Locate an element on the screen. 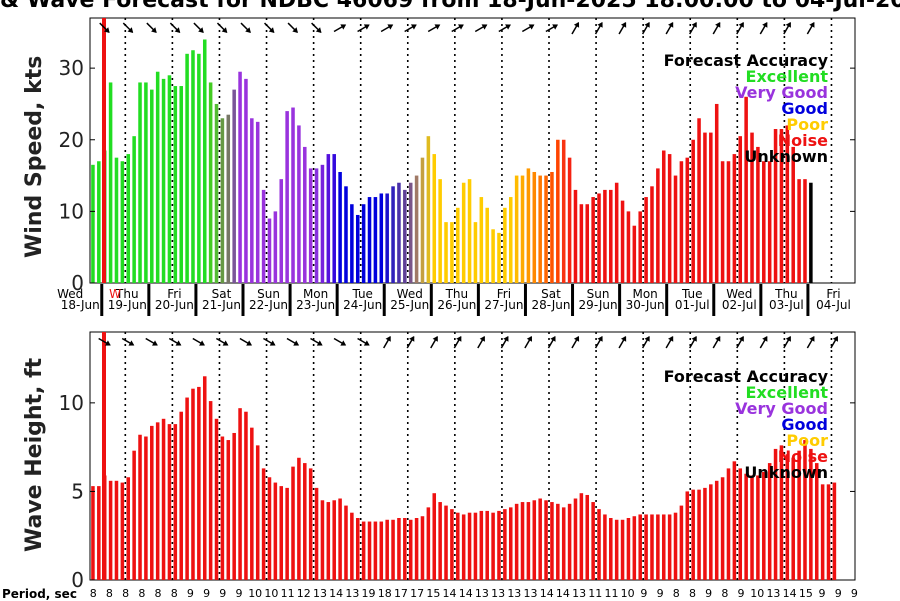  wave-ytick-label: 0 is located at coordinates (77, 580).